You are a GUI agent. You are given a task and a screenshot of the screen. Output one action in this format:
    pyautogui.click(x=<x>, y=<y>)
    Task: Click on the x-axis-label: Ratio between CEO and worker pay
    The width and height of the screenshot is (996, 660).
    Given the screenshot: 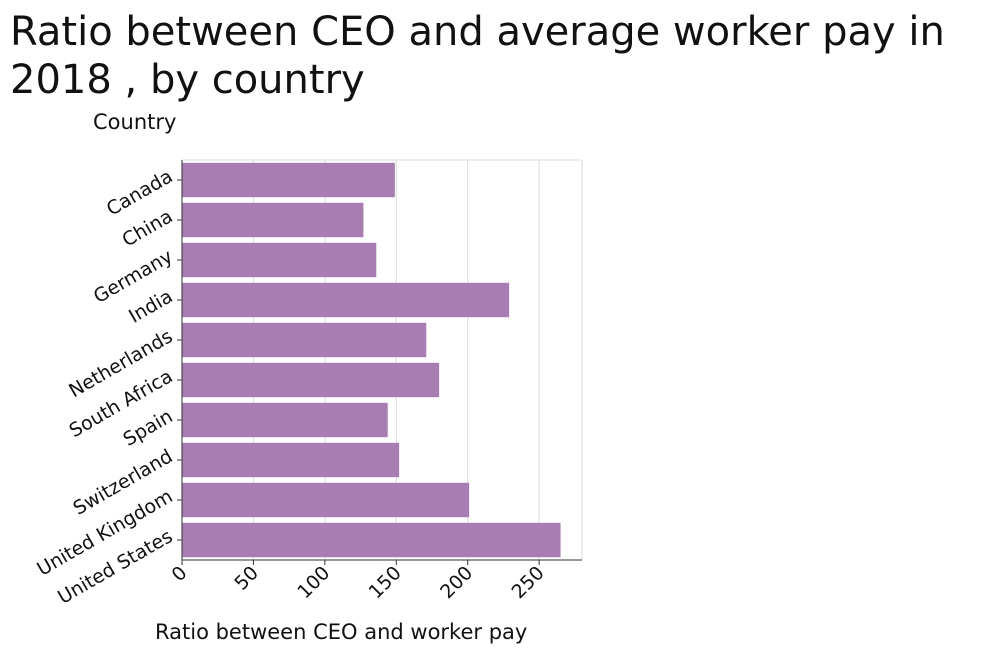 What is the action you would take?
    pyautogui.click(x=341, y=632)
    